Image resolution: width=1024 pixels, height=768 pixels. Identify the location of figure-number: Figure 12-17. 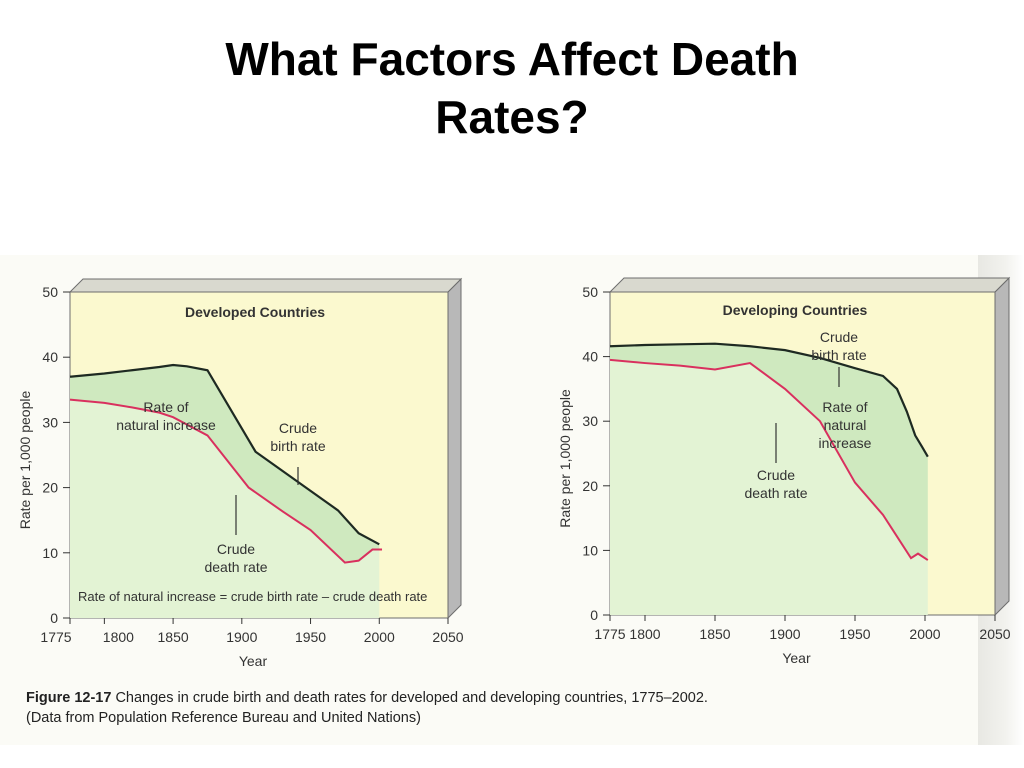
(69, 698).